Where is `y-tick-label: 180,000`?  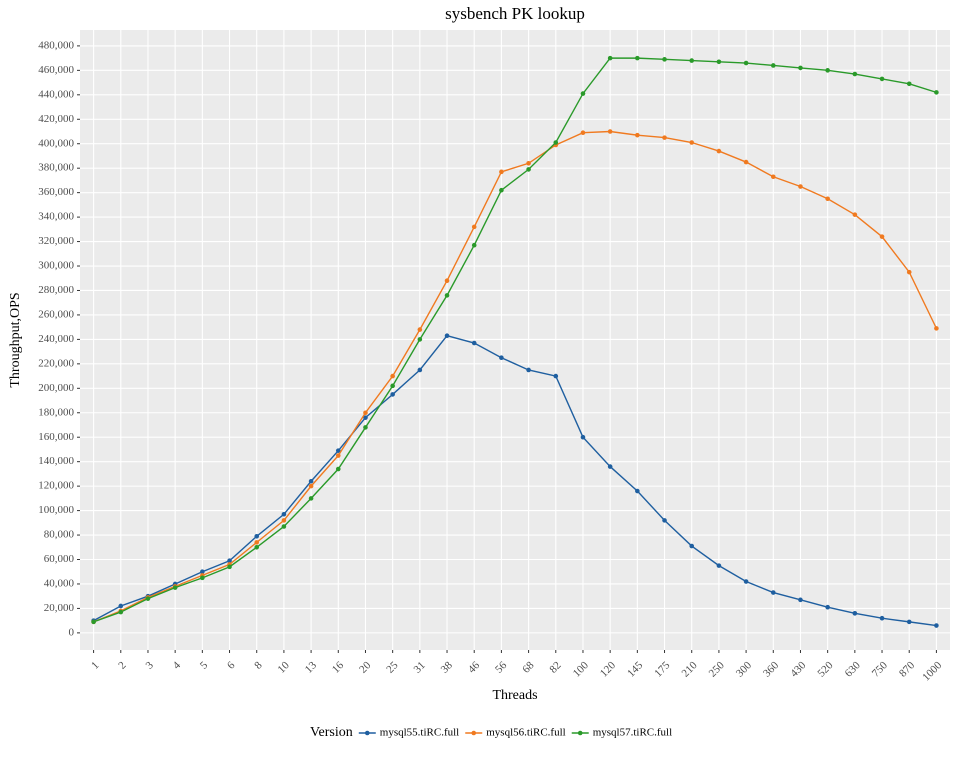
y-tick-label: 180,000 is located at coordinates (56, 412).